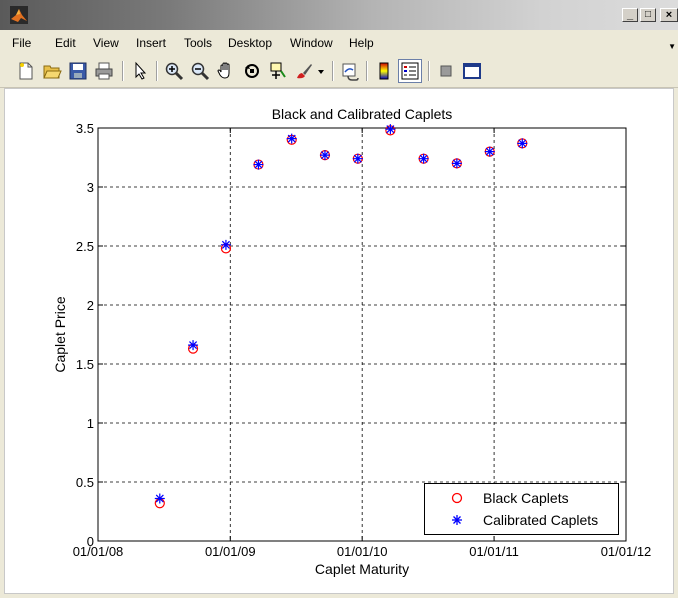  I want to click on open-file-icon, so click(52, 71).